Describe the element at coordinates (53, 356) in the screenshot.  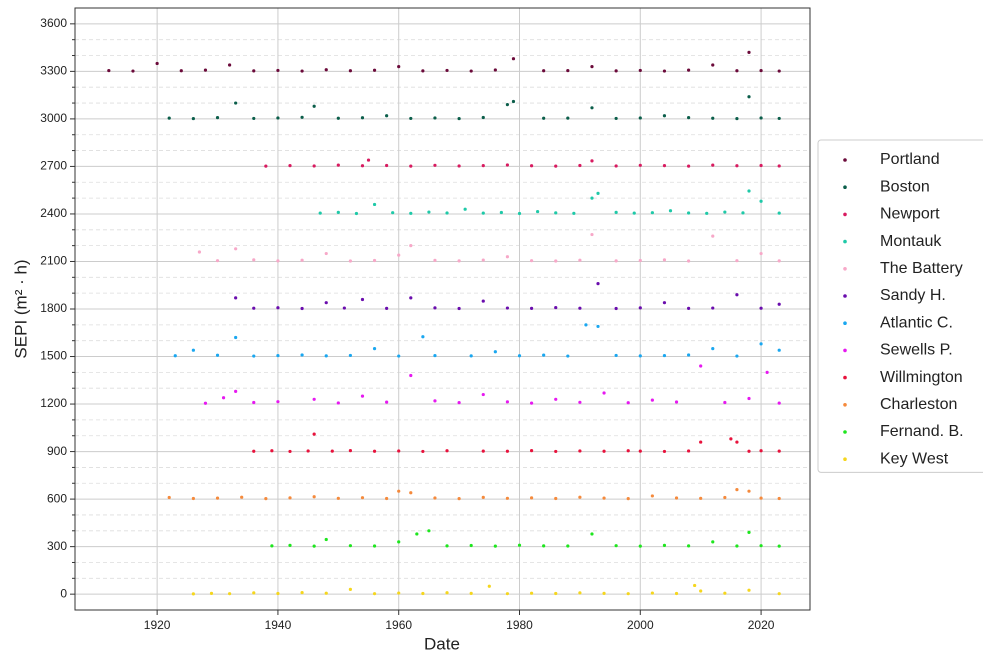
I see `y-tick-label: 1500` at that location.